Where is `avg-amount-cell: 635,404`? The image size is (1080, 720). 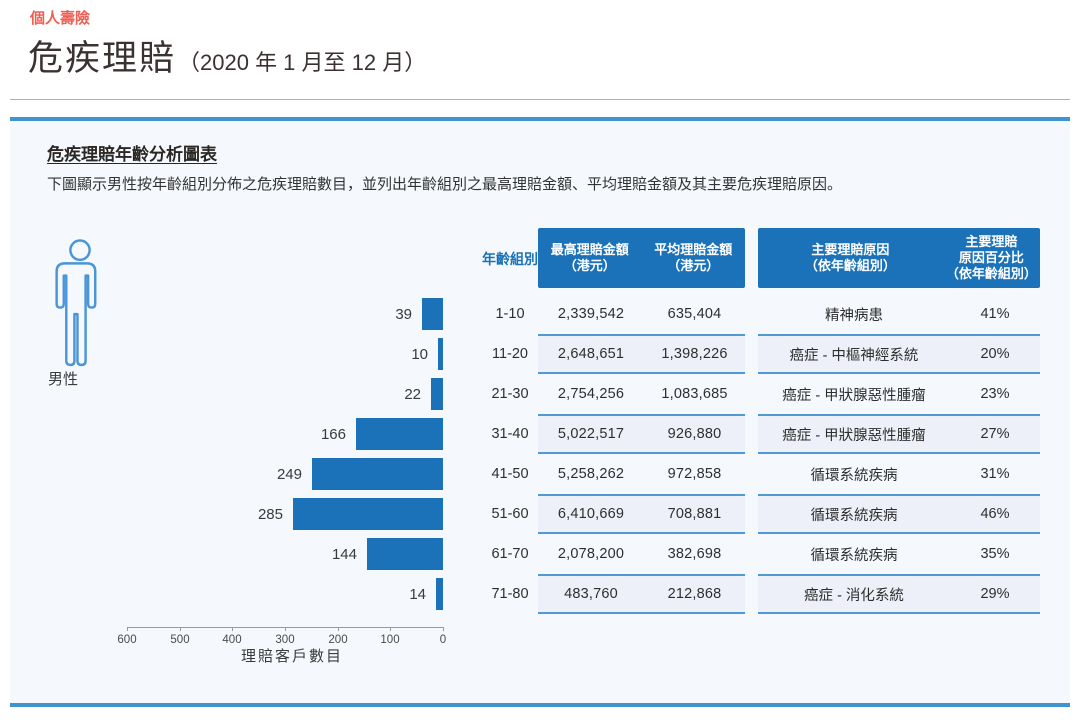
avg-amount-cell: 635,404 is located at coordinates (694, 314).